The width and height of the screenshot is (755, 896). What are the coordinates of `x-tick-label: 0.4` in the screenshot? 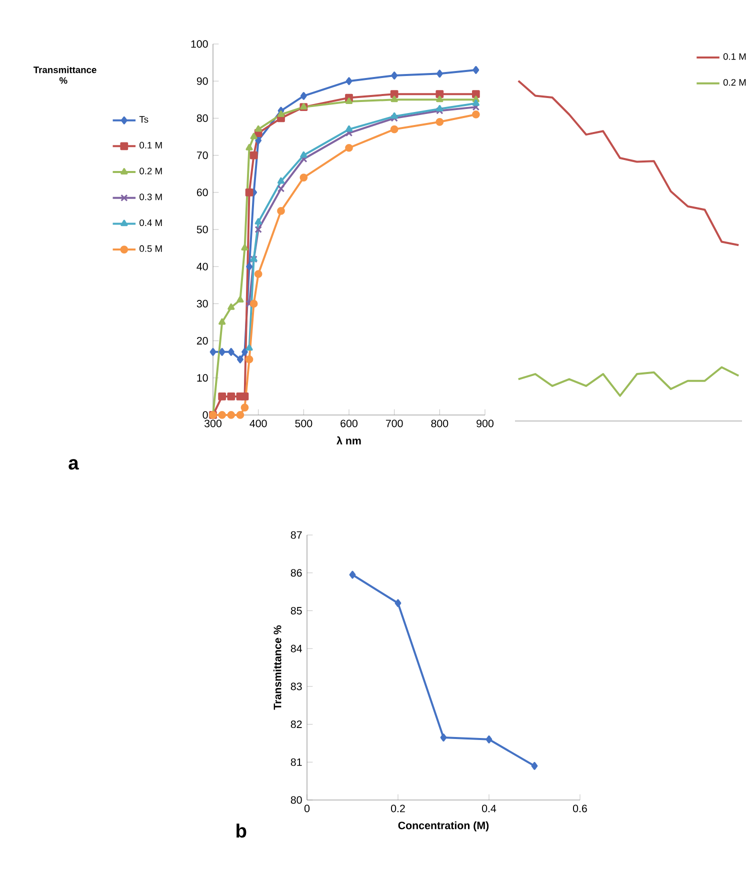 It's located at (489, 808).